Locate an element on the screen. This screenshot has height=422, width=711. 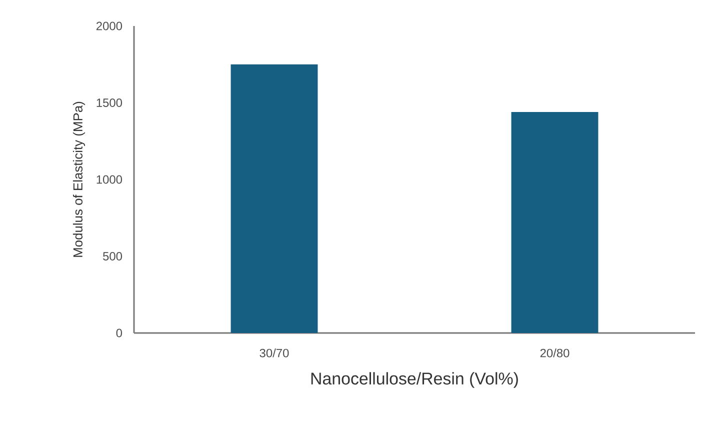
y-tick-label: 2000 is located at coordinates (109, 26).